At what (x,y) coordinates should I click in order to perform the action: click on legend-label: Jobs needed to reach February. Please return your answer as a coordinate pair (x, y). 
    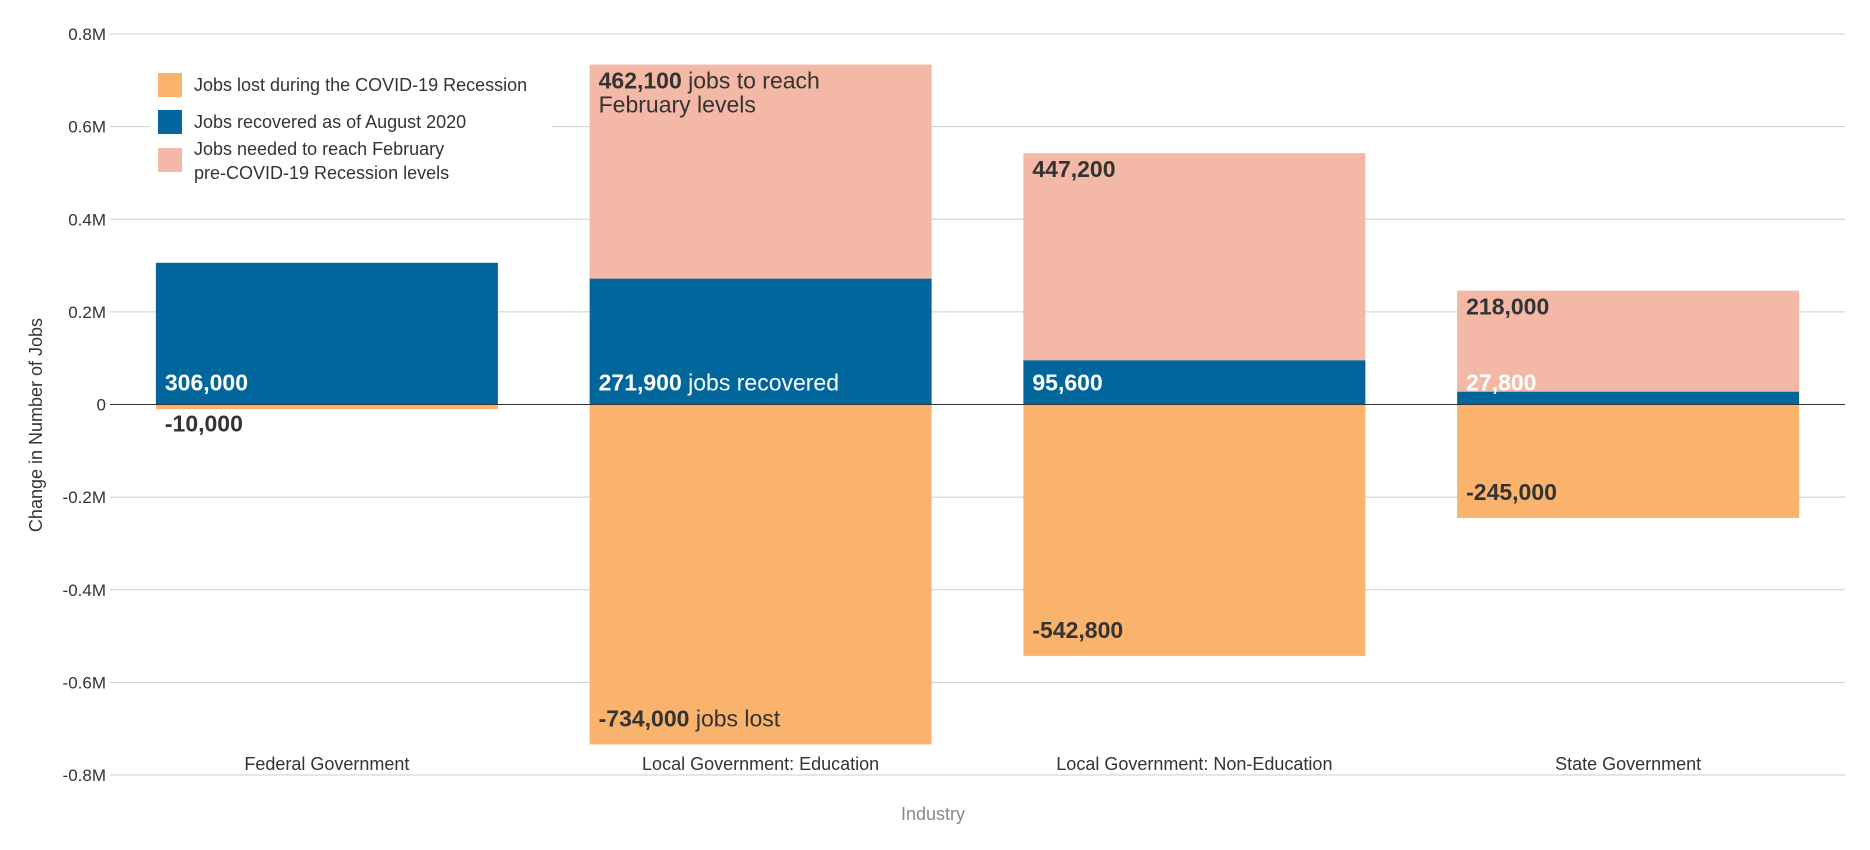
    Looking at the image, I should click on (319, 149).